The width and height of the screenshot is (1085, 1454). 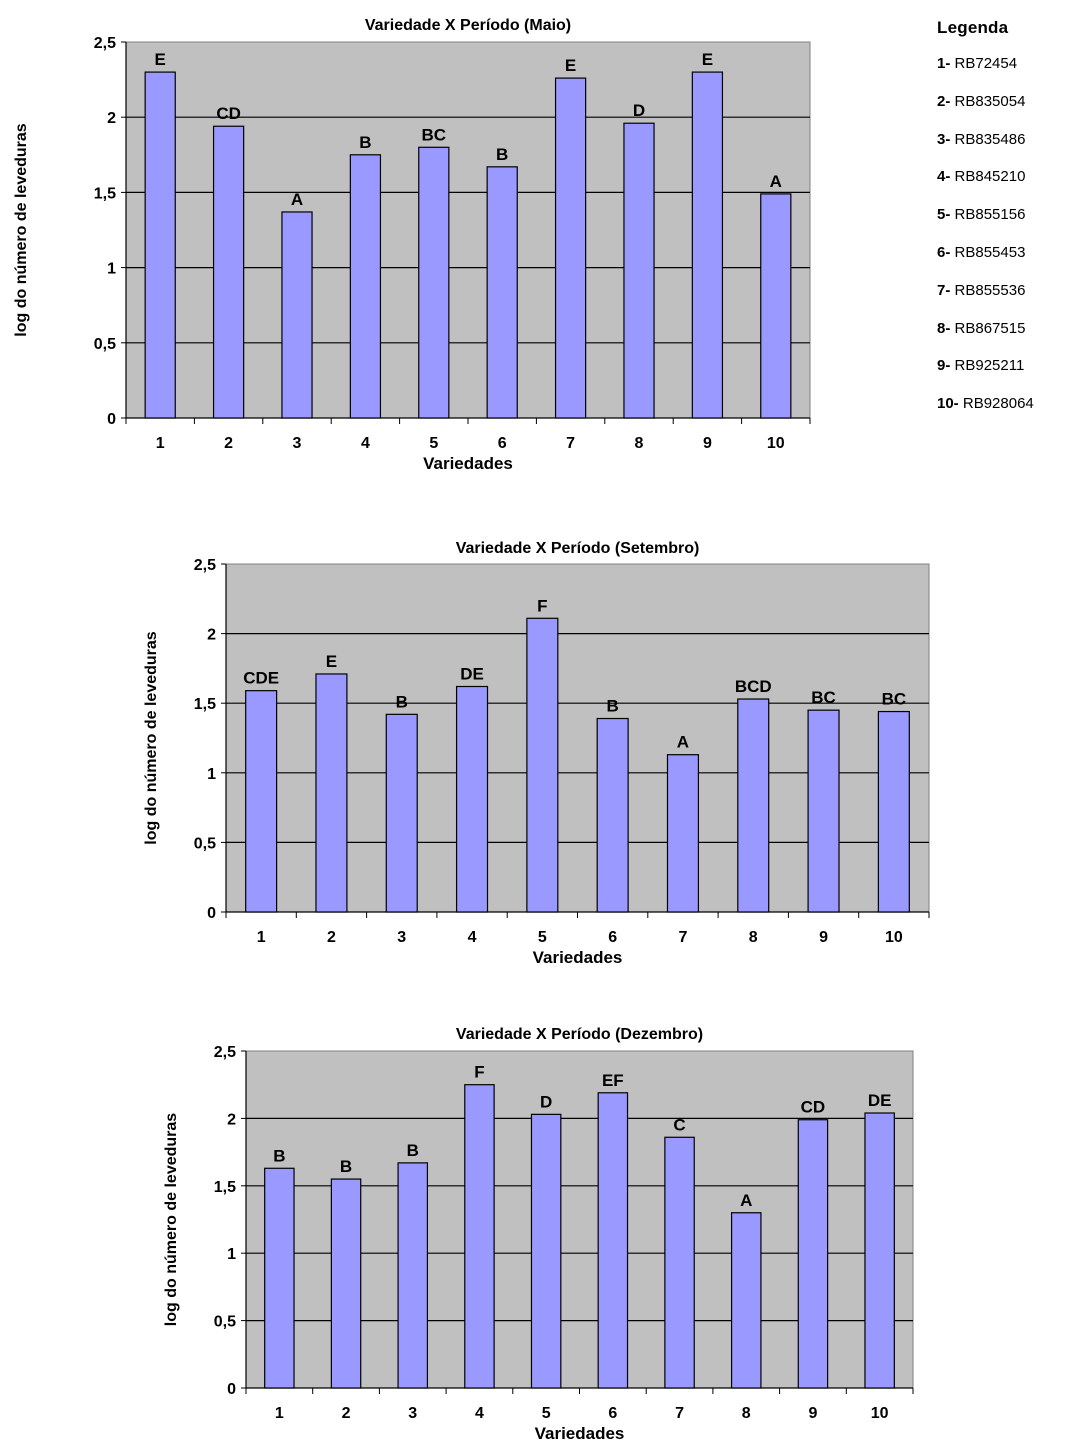 What do you see at coordinates (1011, 225) in the screenshot?
I see `legend-item: 5- RB855156` at bounding box center [1011, 225].